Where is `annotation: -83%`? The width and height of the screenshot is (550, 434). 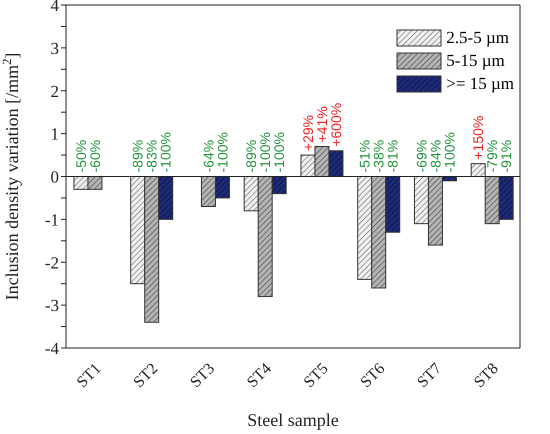
annotation: -83% is located at coordinates (152, 156).